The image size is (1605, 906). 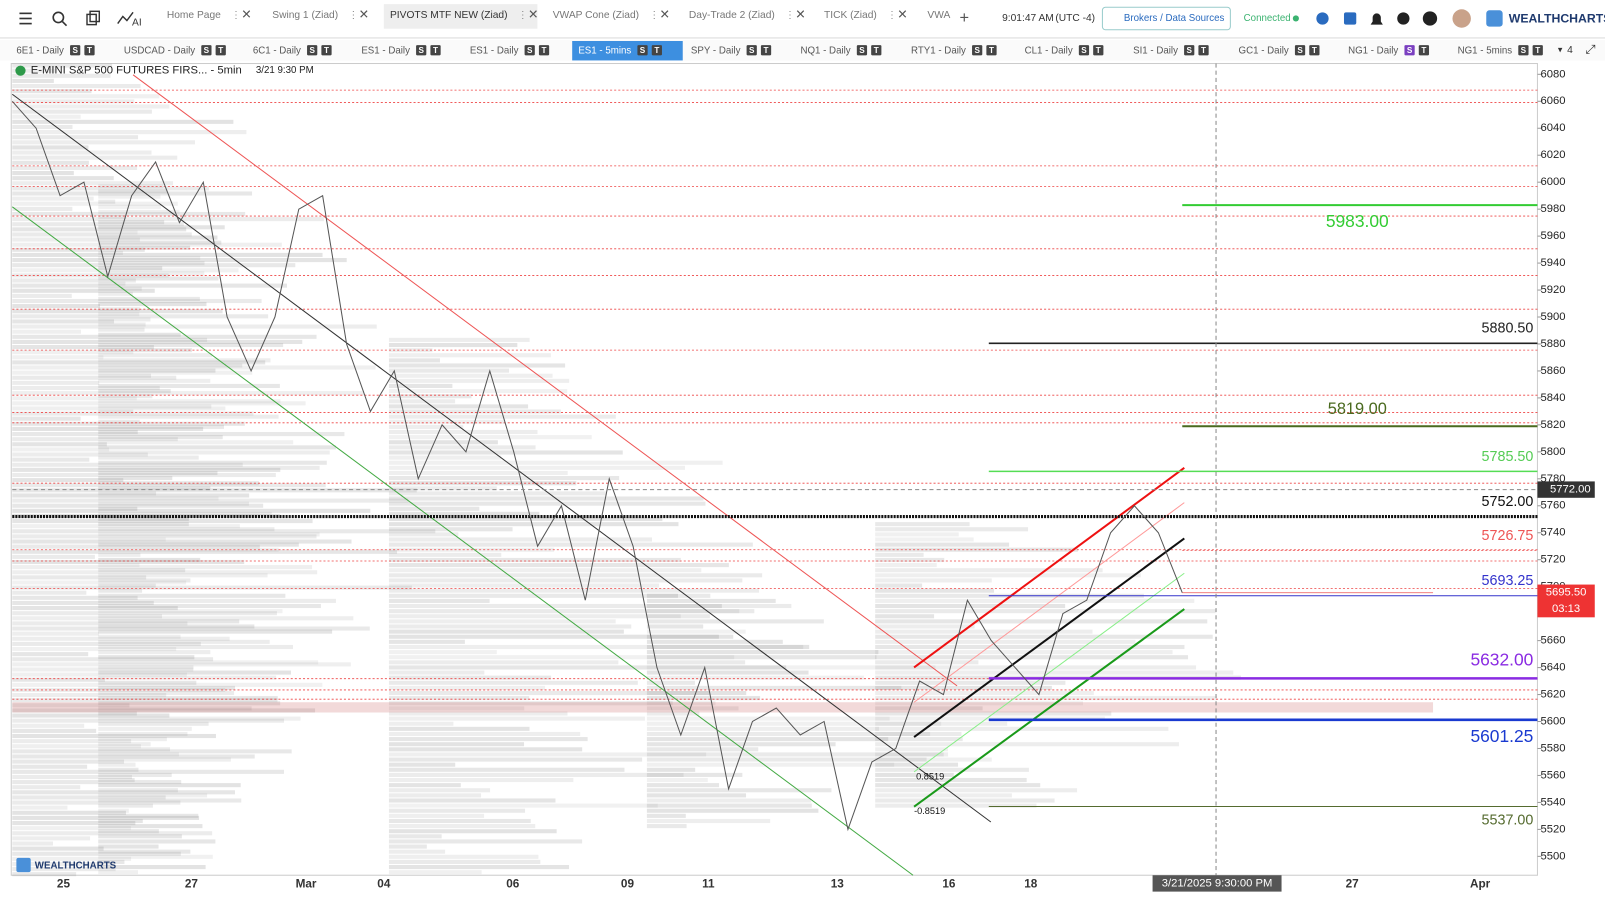 What do you see at coordinates (938, 50) in the screenshot?
I see `symbol-tab: RTY1 - Daily` at bounding box center [938, 50].